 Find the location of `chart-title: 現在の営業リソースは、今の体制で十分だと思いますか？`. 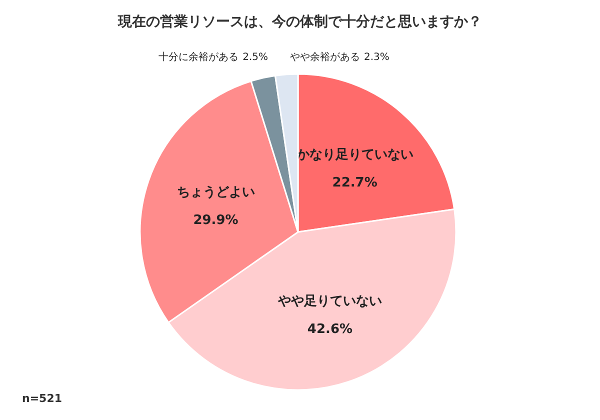

chart-title: 現在の営業リソースは、今の体制で十分だと思いますか？ is located at coordinates (299, 22).